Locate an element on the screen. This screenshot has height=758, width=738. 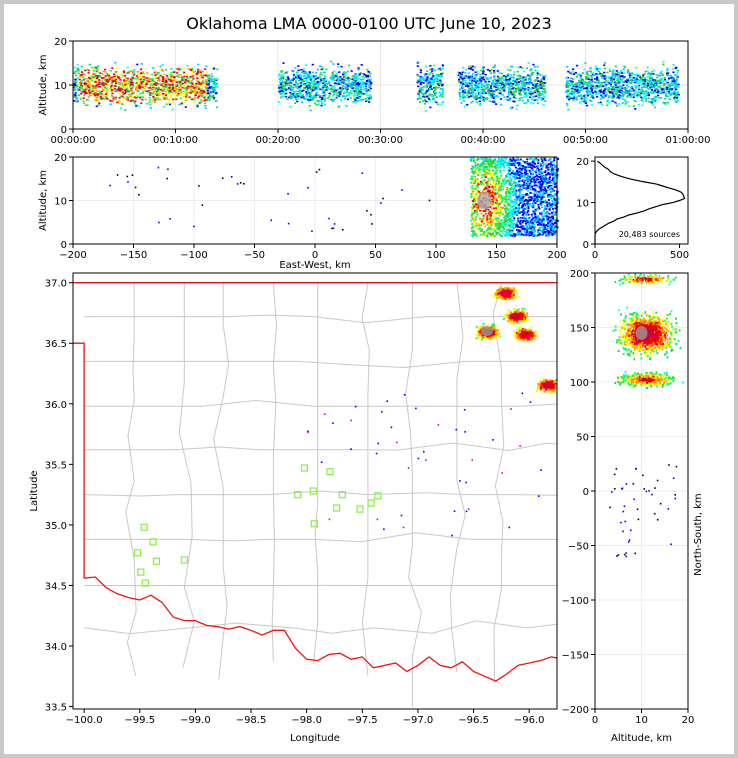
x-tick-label: 00:10:00 is located at coordinates (175, 140).